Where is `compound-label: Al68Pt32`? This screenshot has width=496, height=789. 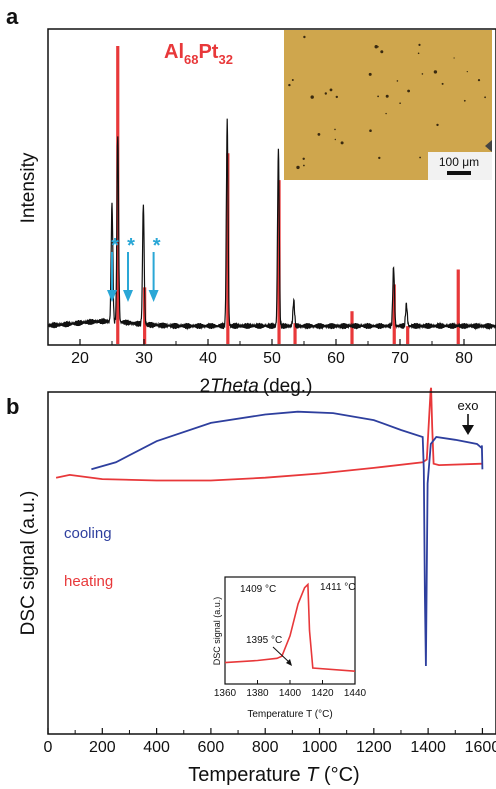 compound-label: Al68Pt32 is located at coordinates (198, 54).